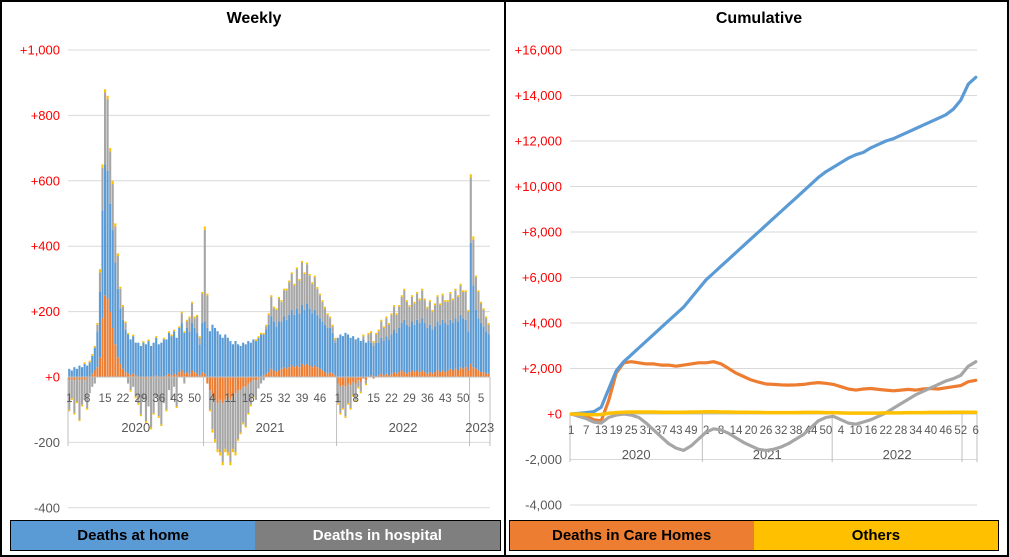 The image size is (1009, 557). I want to click on svg-text: -400, so click(47, 507).